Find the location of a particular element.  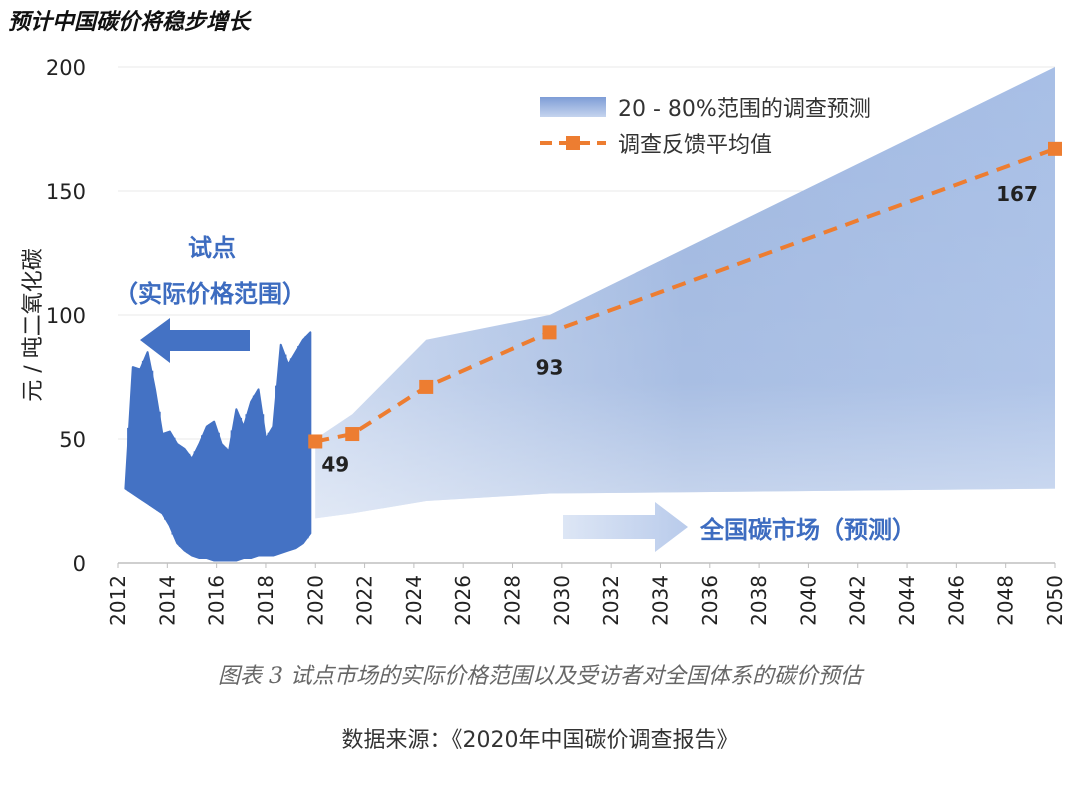

x-tick-label: 2050 is located at coordinates (1055, 600).